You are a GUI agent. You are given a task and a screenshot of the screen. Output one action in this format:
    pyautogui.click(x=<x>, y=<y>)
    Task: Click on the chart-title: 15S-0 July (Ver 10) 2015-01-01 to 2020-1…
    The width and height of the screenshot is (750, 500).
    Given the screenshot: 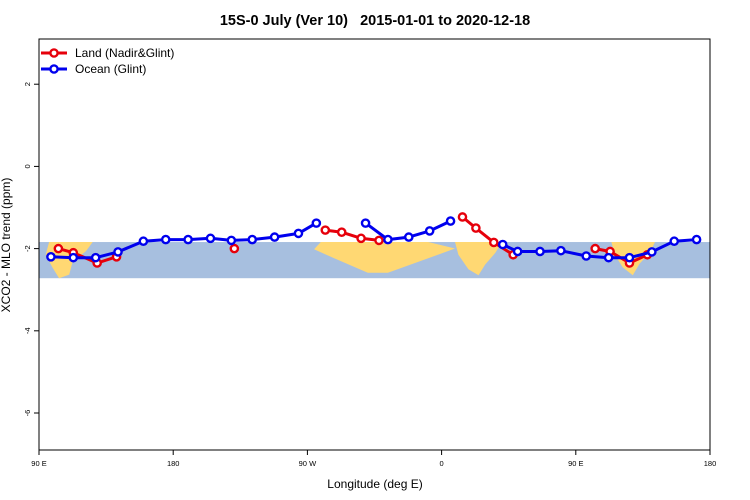 What is the action you would take?
    pyautogui.click(x=375, y=21)
    